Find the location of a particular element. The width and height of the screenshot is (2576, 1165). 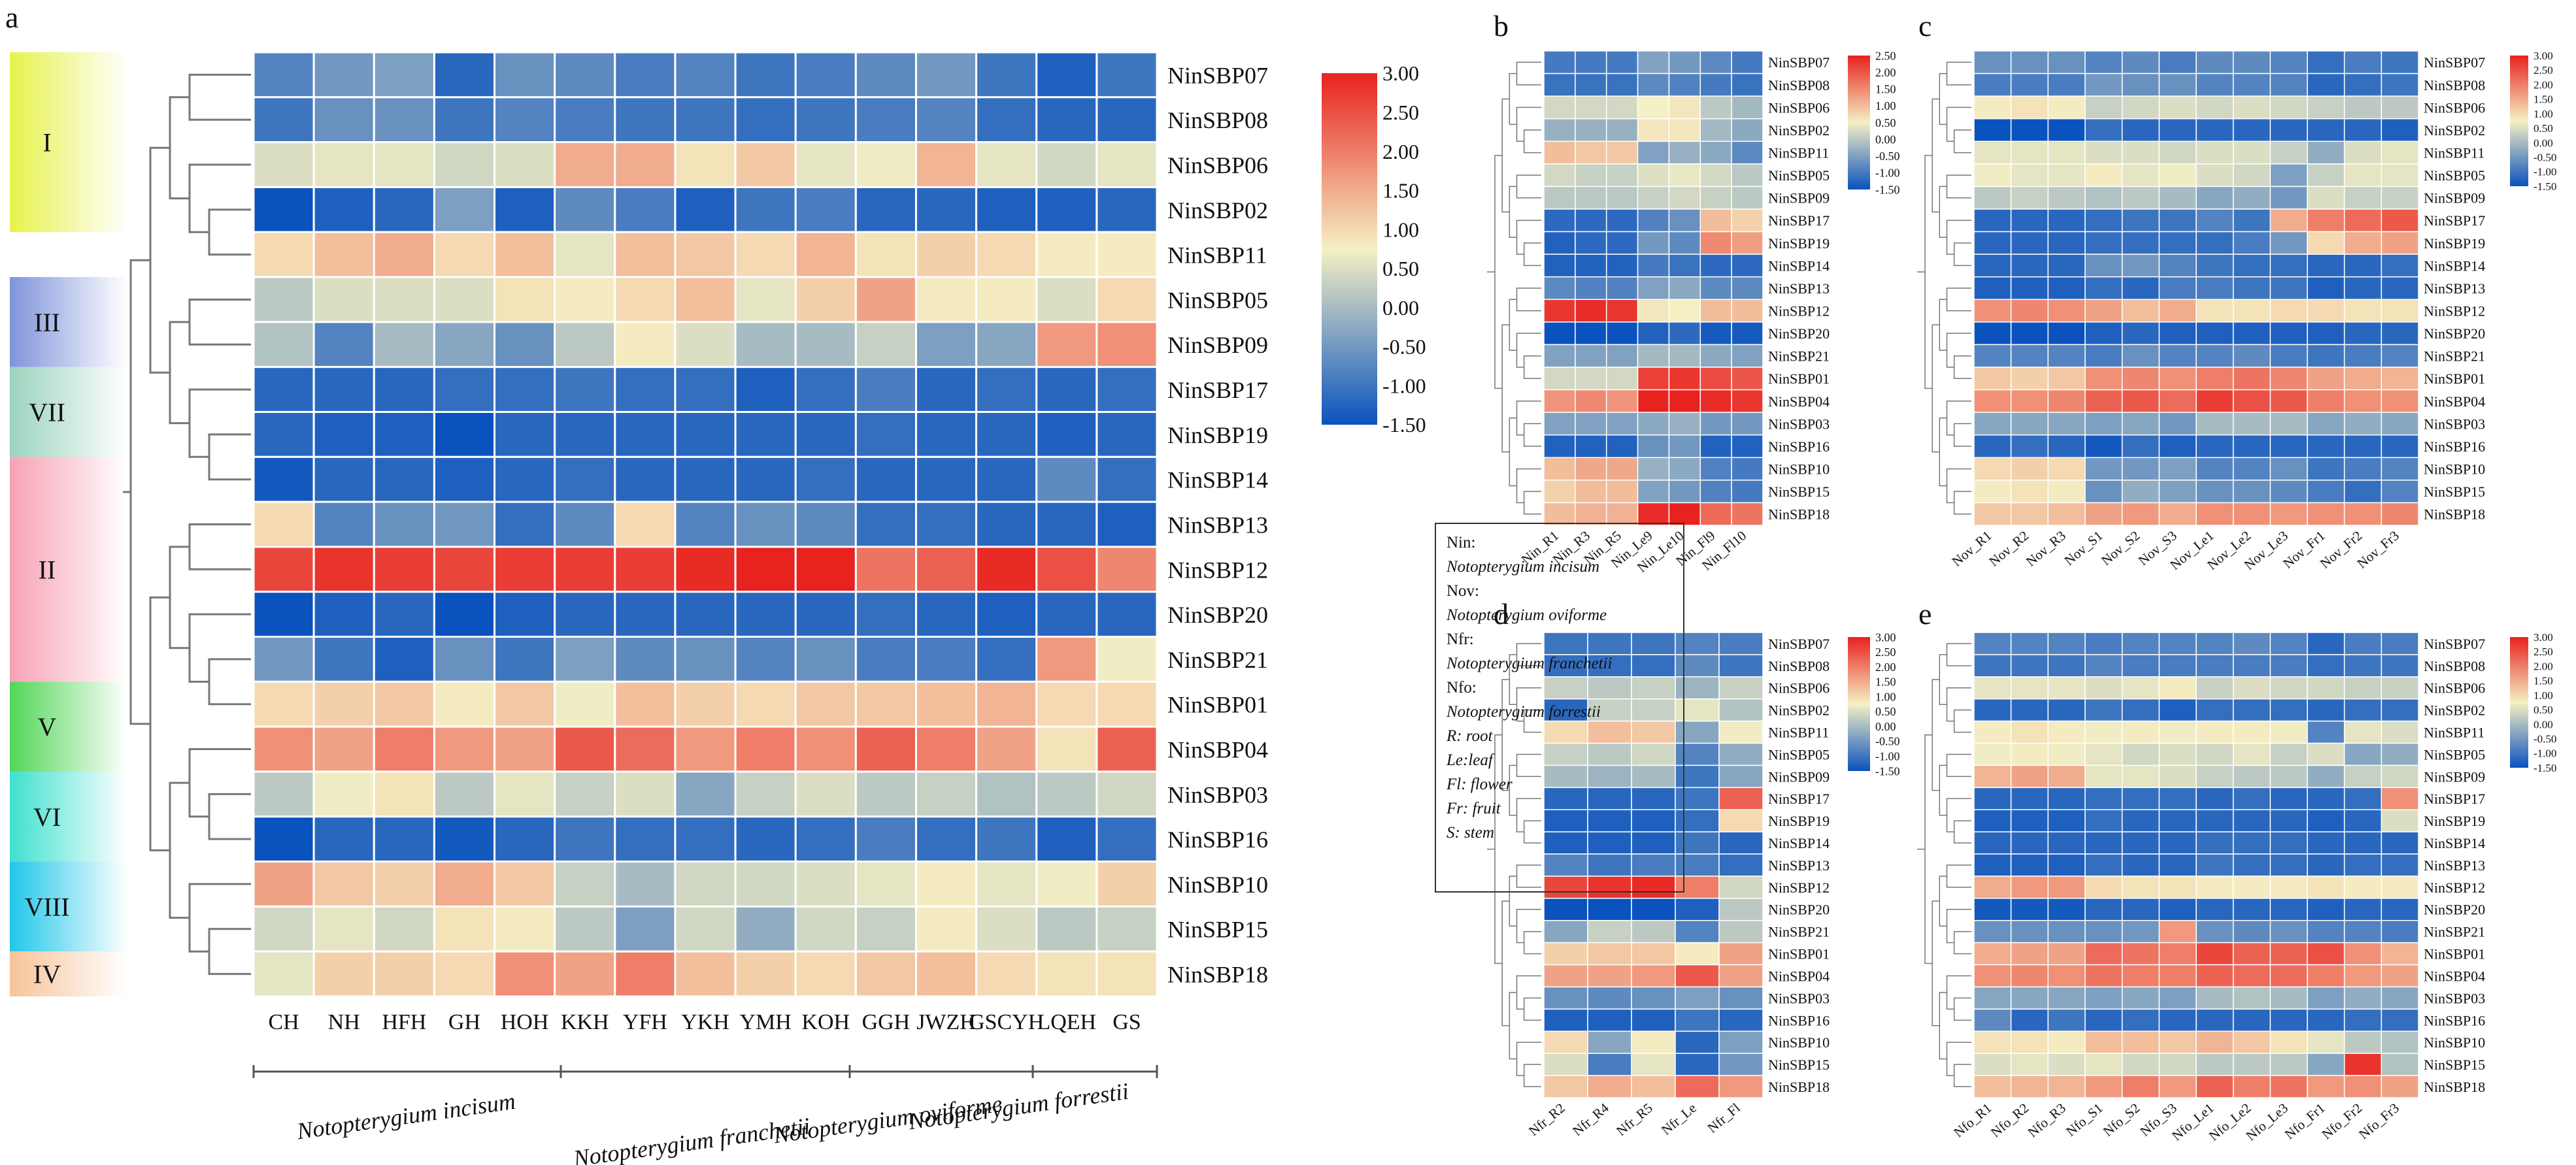

colorbar-a-tick: 1.00 is located at coordinates (1401, 229).